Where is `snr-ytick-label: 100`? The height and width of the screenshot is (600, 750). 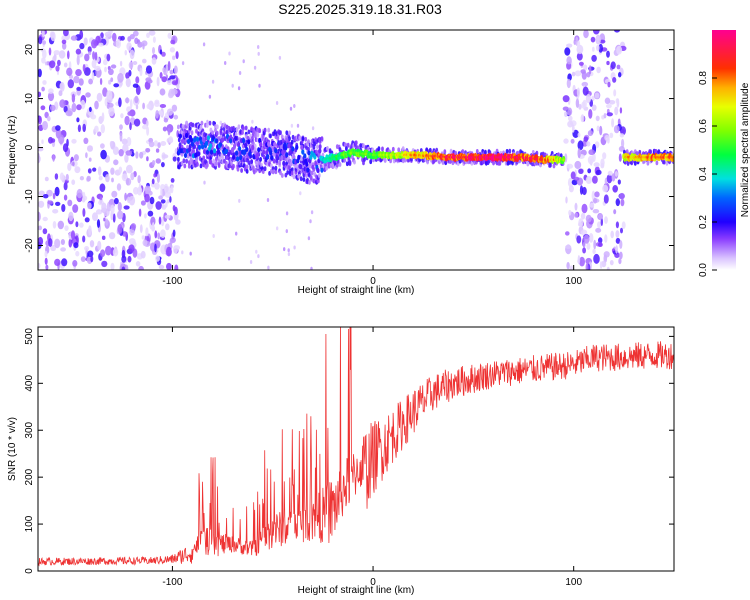 snr-ytick-label: 100 is located at coordinates (29, 523).